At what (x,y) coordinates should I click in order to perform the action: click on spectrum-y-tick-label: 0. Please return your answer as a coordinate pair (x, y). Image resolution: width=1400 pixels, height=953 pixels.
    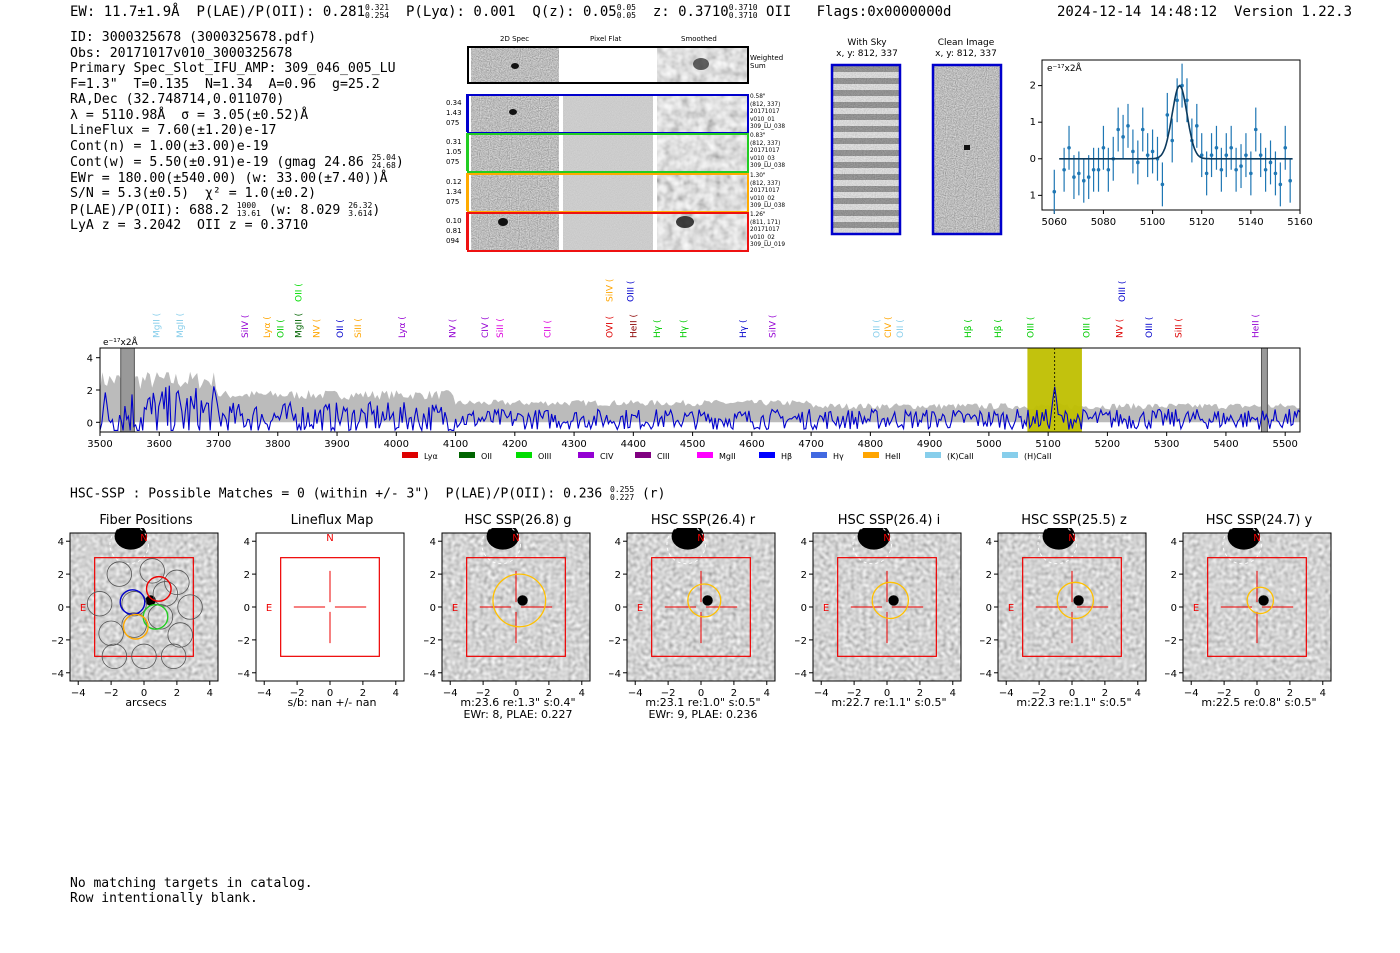
    Looking at the image, I should click on (90, 423).